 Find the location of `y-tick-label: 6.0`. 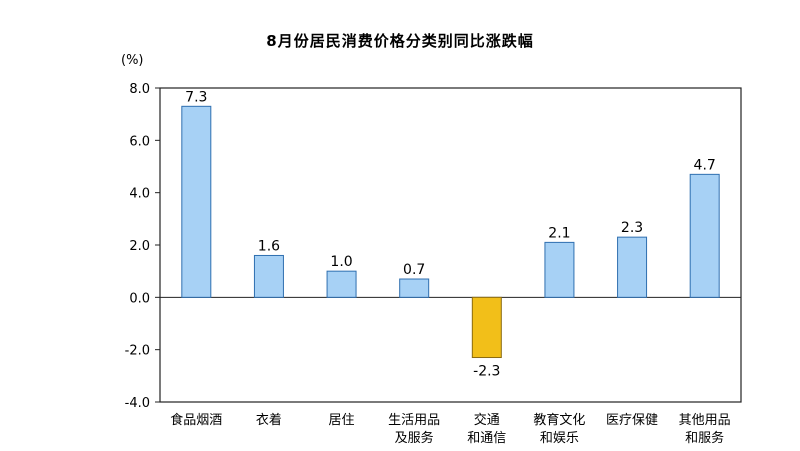

y-tick-label: 6.0 is located at coordinates (139, 141).